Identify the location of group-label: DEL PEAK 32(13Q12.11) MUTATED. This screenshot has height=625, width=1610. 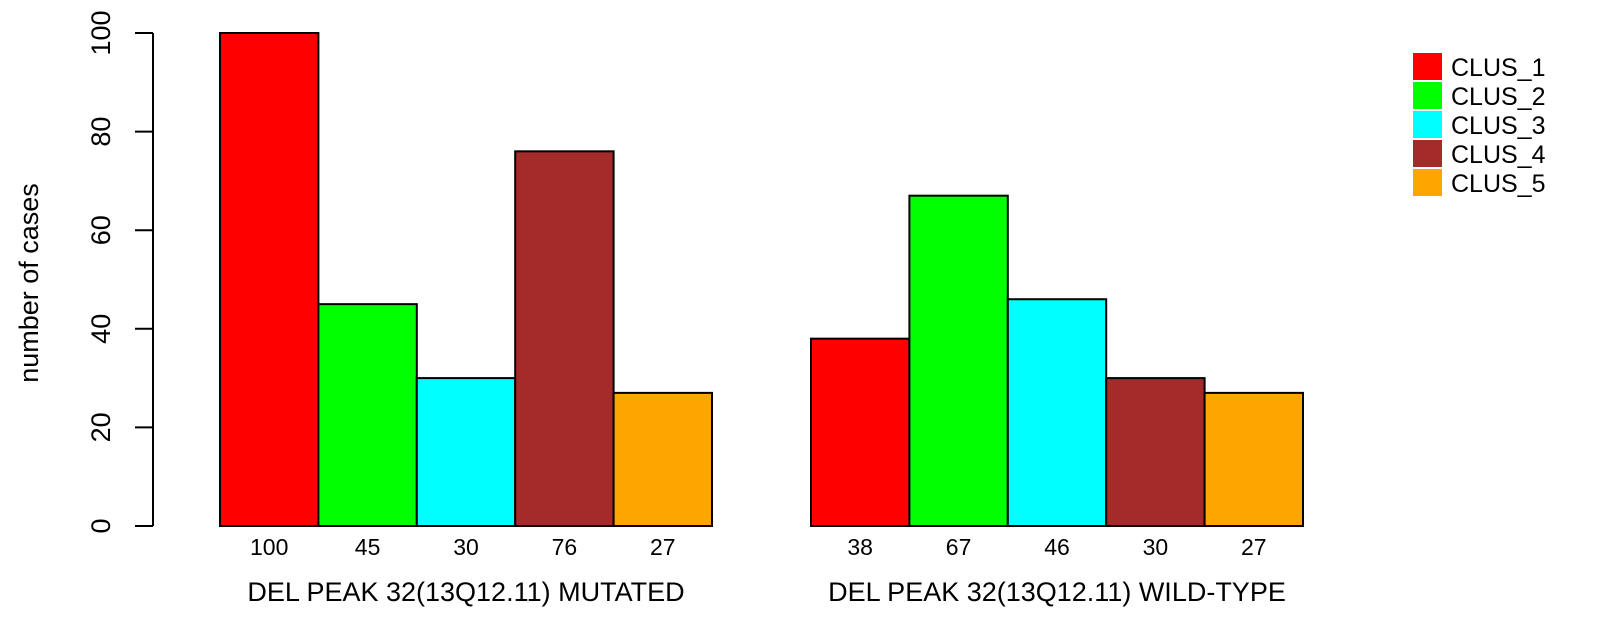
(465, 592).